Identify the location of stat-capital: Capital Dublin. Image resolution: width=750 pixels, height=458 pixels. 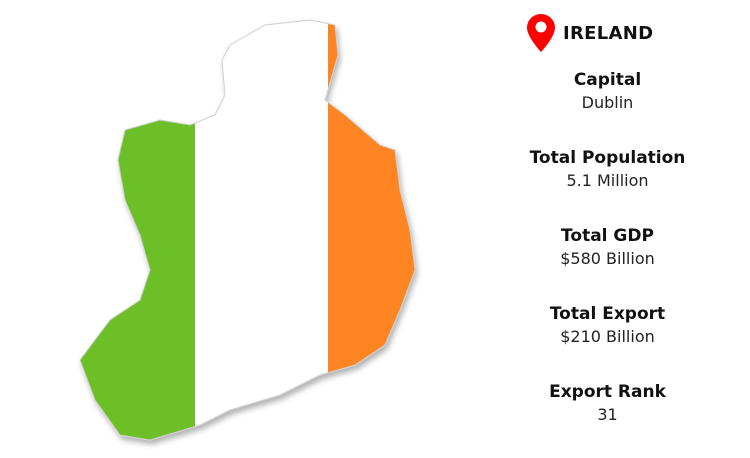
(607, 107).